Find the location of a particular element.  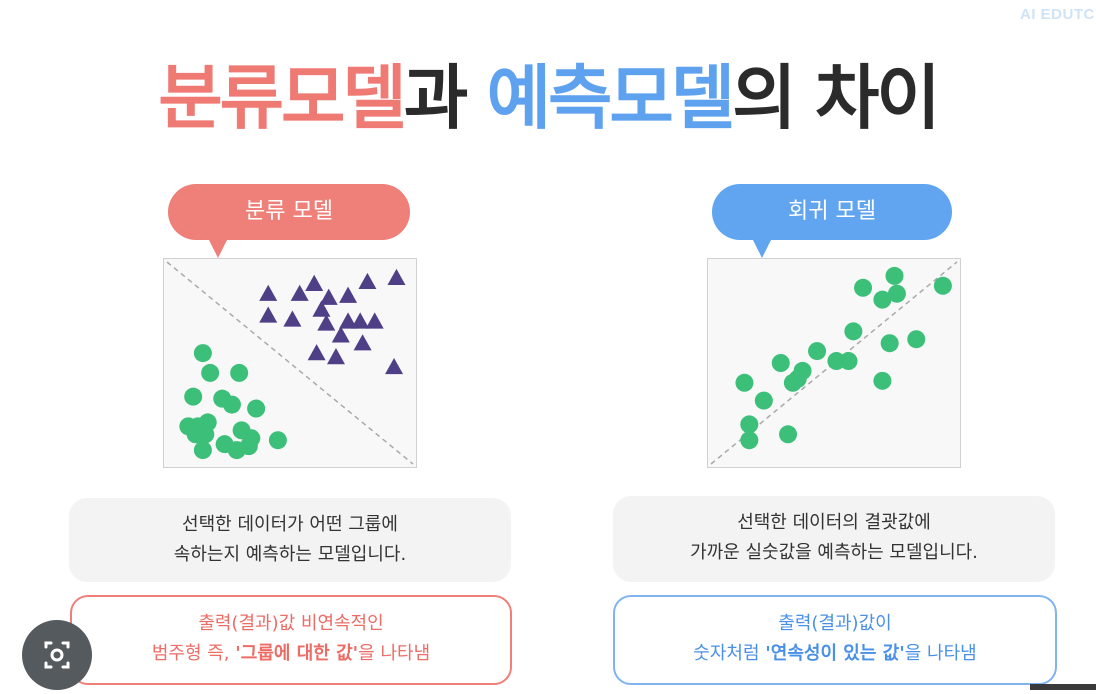

description-line: 가까운 실숫값을 예측하는 모델입니다. is located at coordinates (834, 552).